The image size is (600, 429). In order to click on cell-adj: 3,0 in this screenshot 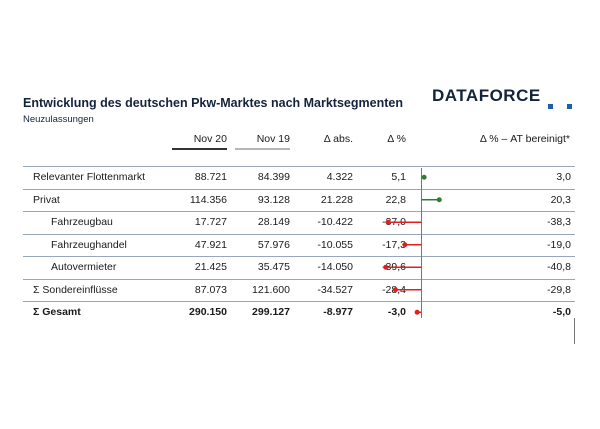, I will do `click(563, 177)`.